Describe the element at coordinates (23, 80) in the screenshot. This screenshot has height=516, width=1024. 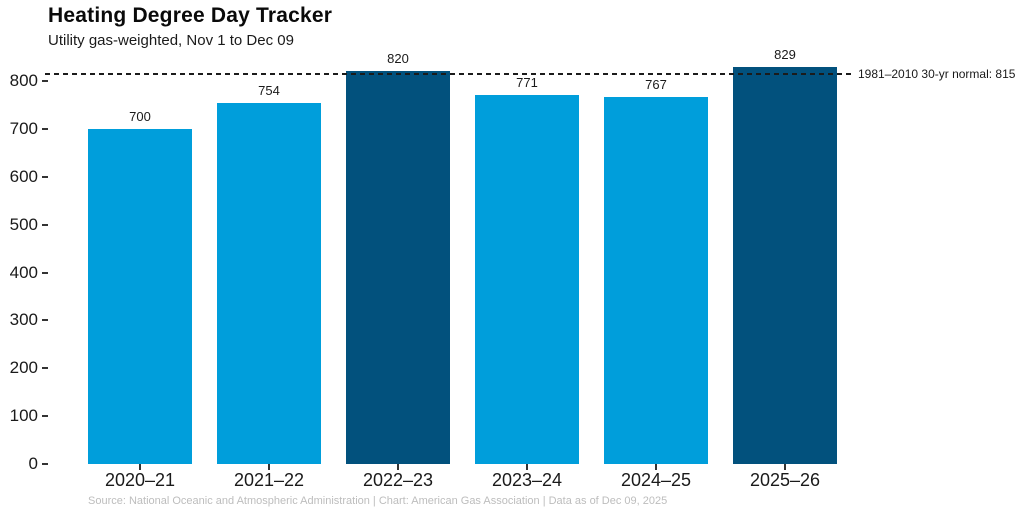
I see `y-tick-label: 800` at that location.